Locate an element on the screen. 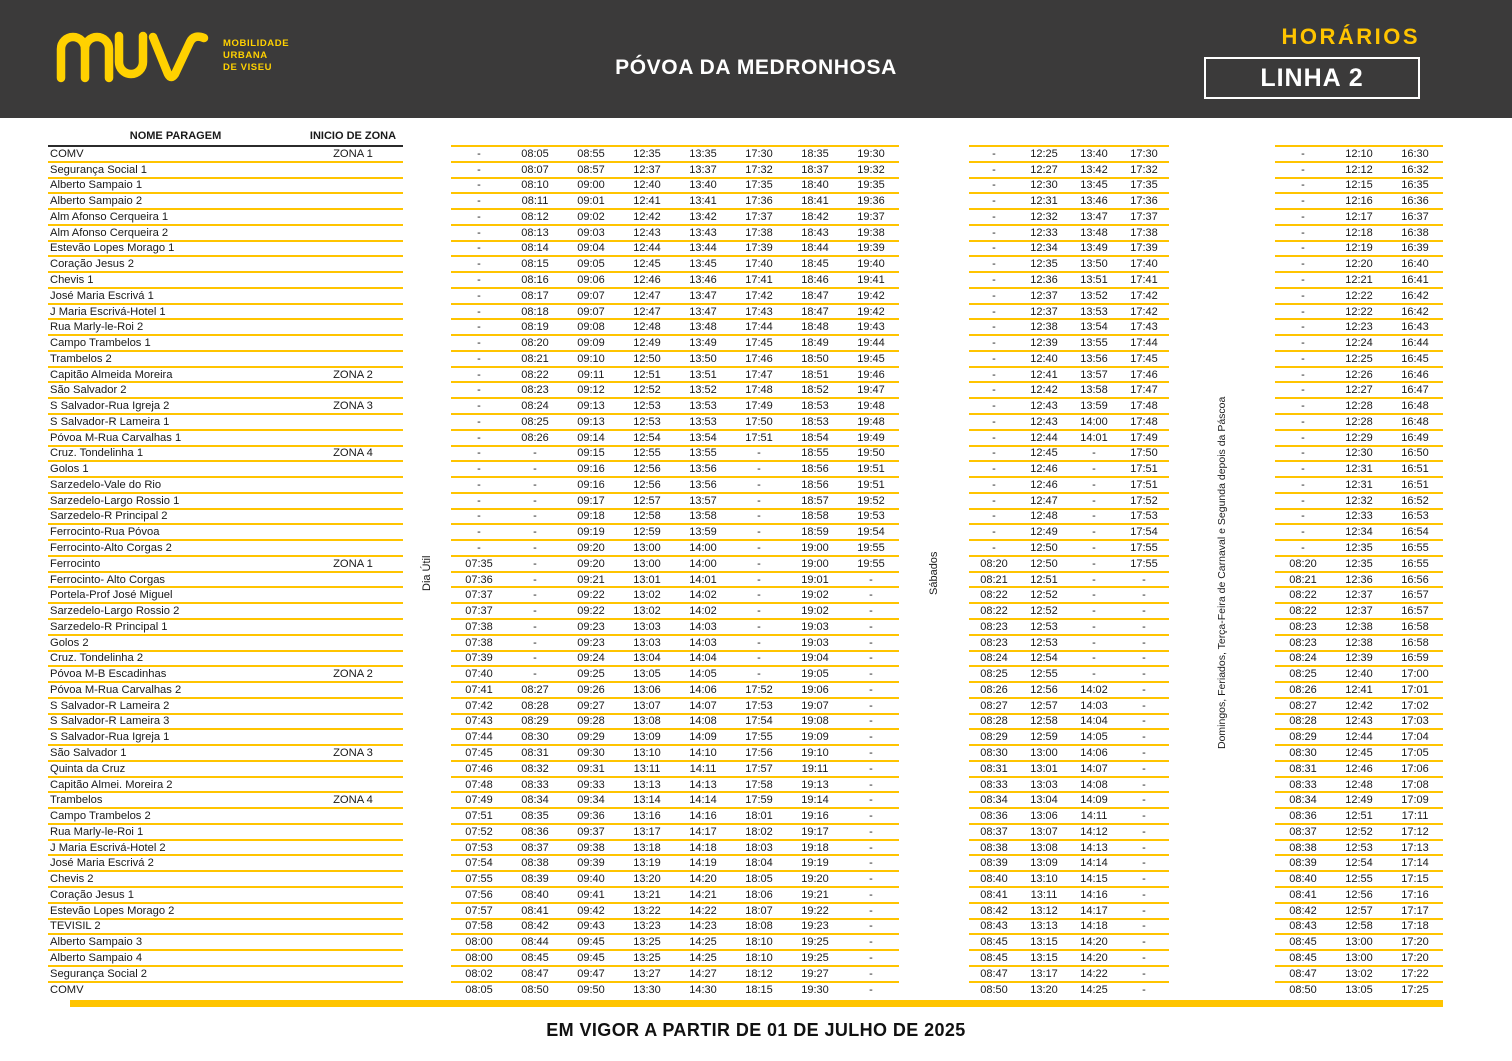 The image size is (1512, 1061). saturday-time-cell: 13:54 is located at coordinates (1094, 328).